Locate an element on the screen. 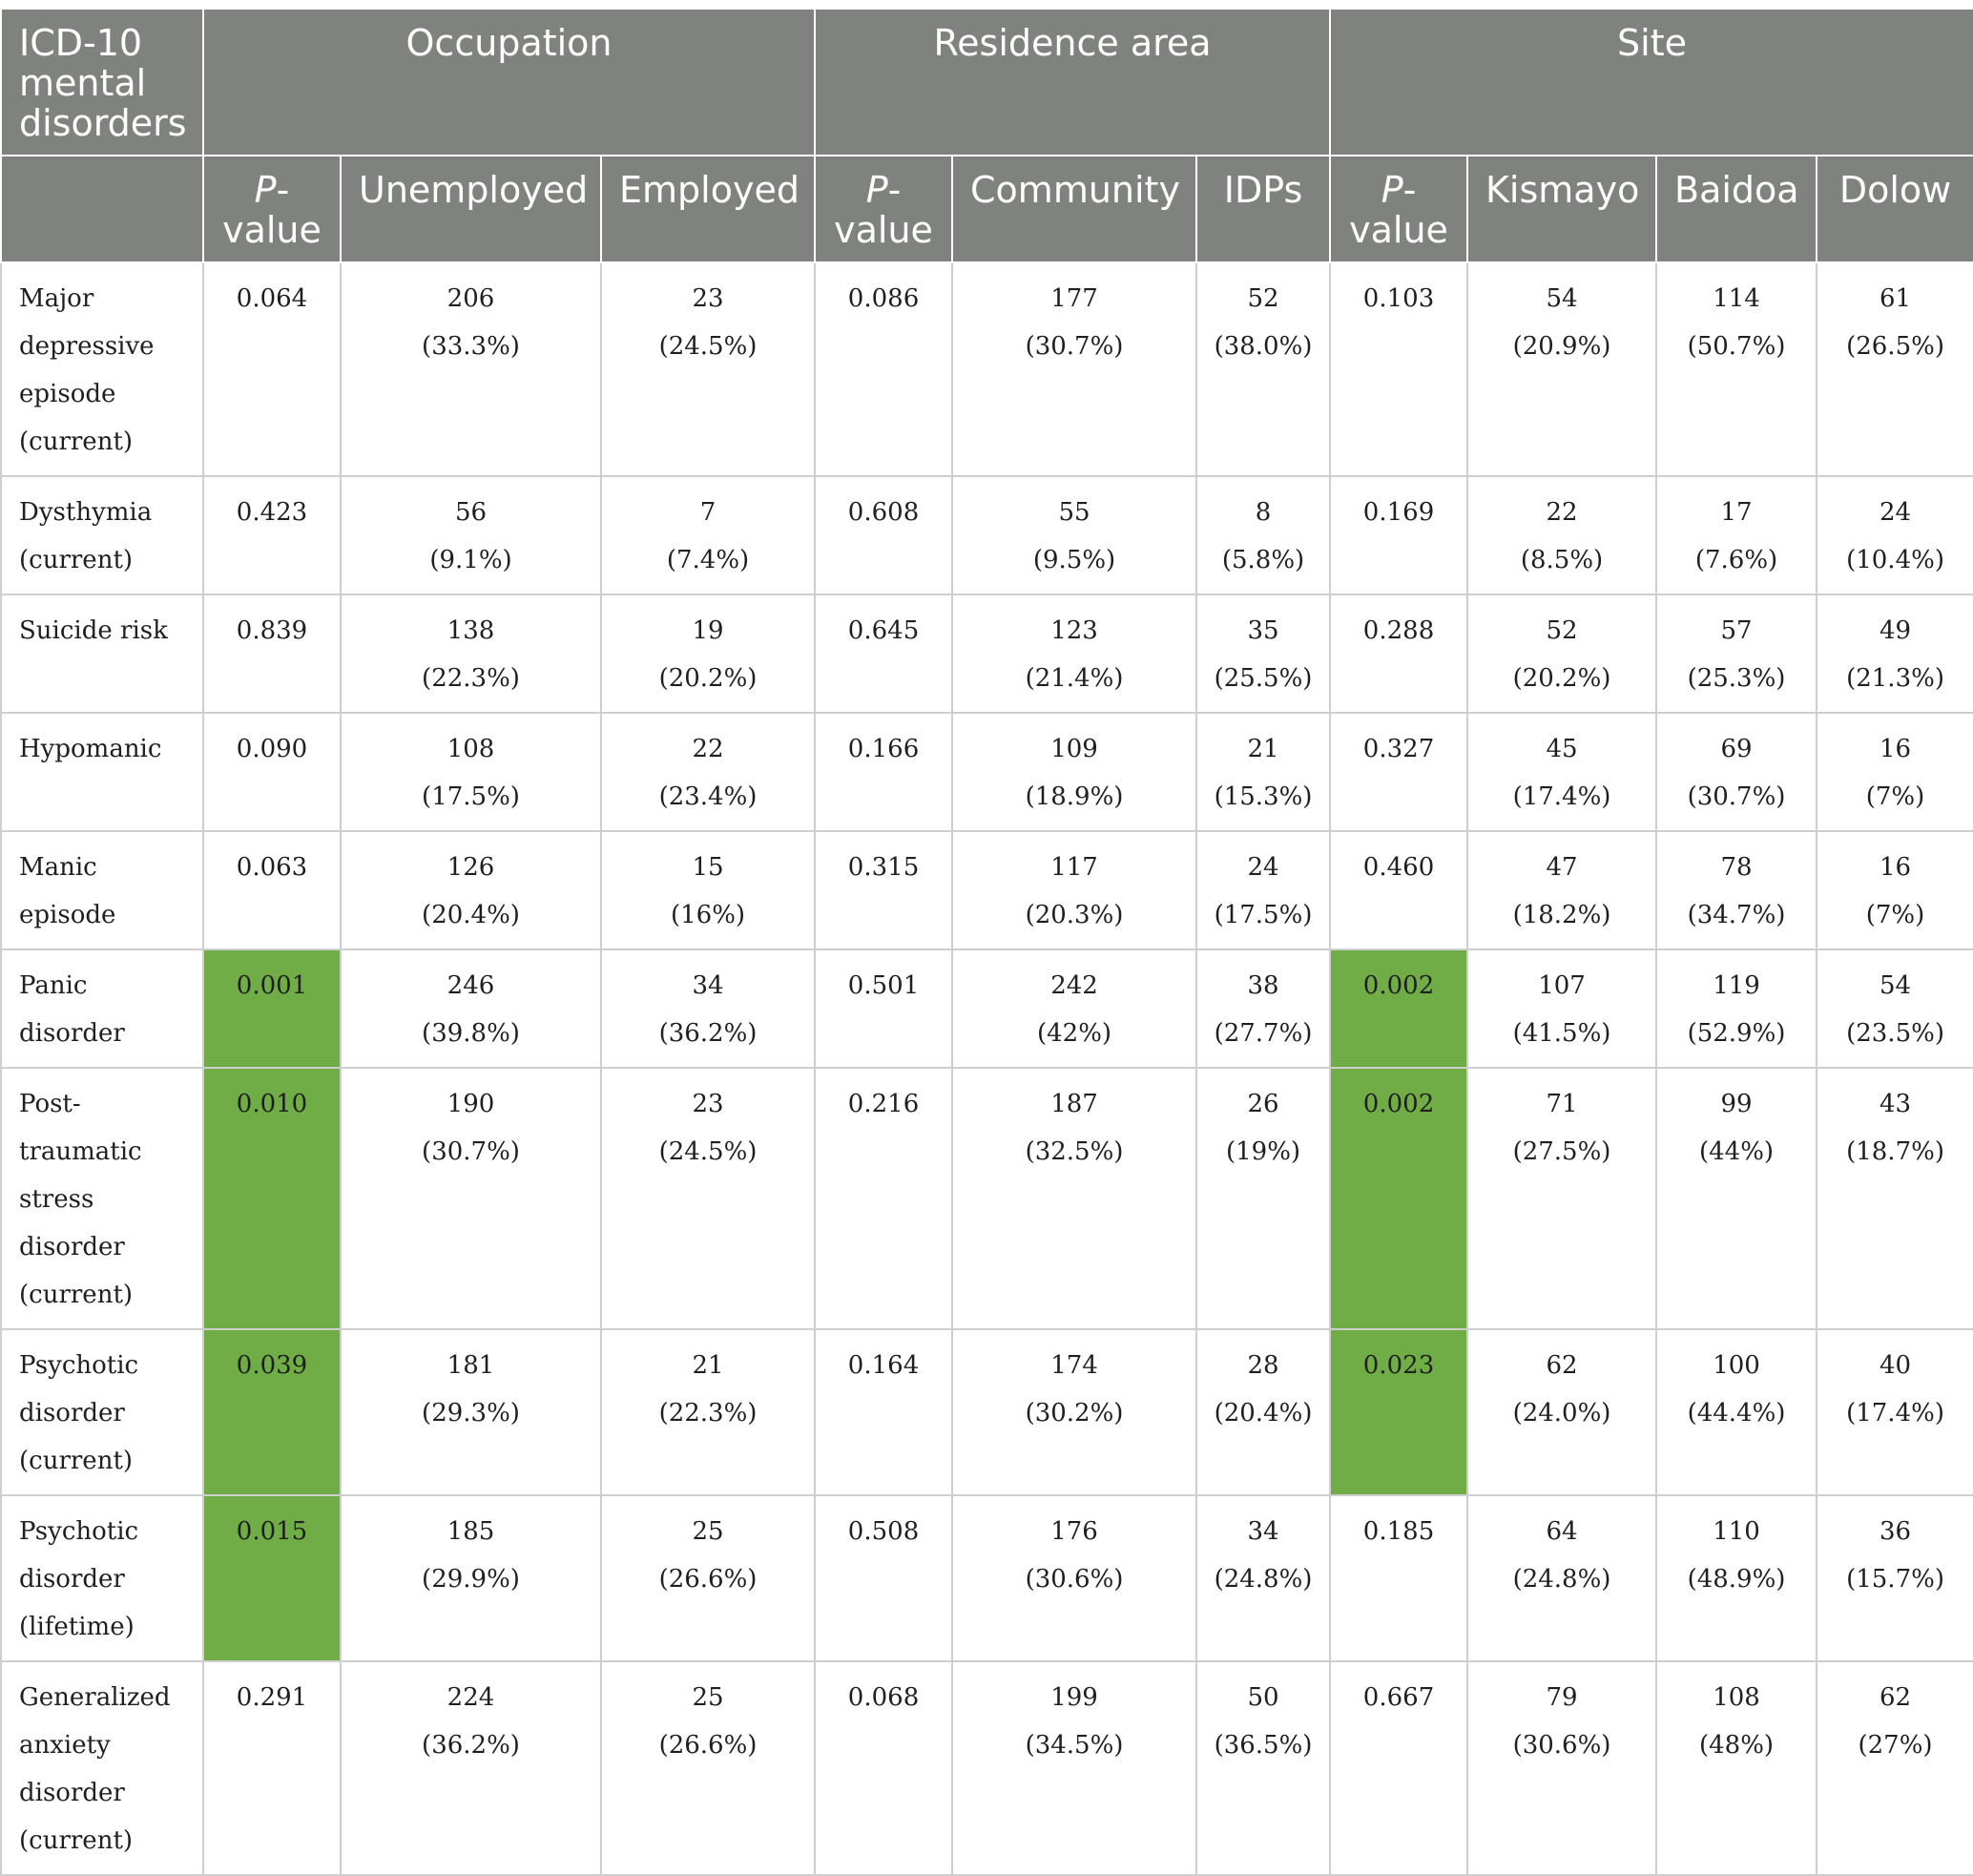  dolow-header: Dolow is located at coordinates (1894, 209).